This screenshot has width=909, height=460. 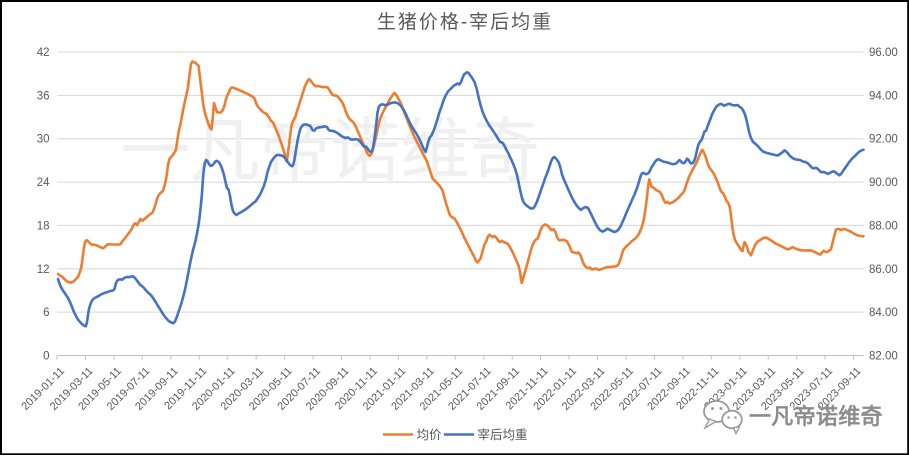 I want to click on svg-text: 42, so click(x=43, y=53).